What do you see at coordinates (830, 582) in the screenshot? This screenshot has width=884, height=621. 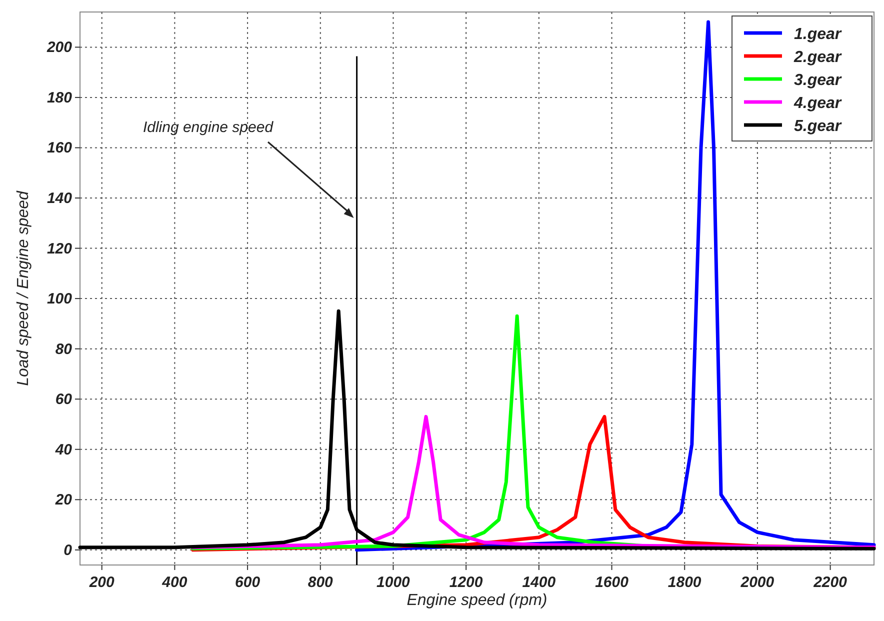 I see `x-tick-label: 2200` at bounding box center [830, 582].